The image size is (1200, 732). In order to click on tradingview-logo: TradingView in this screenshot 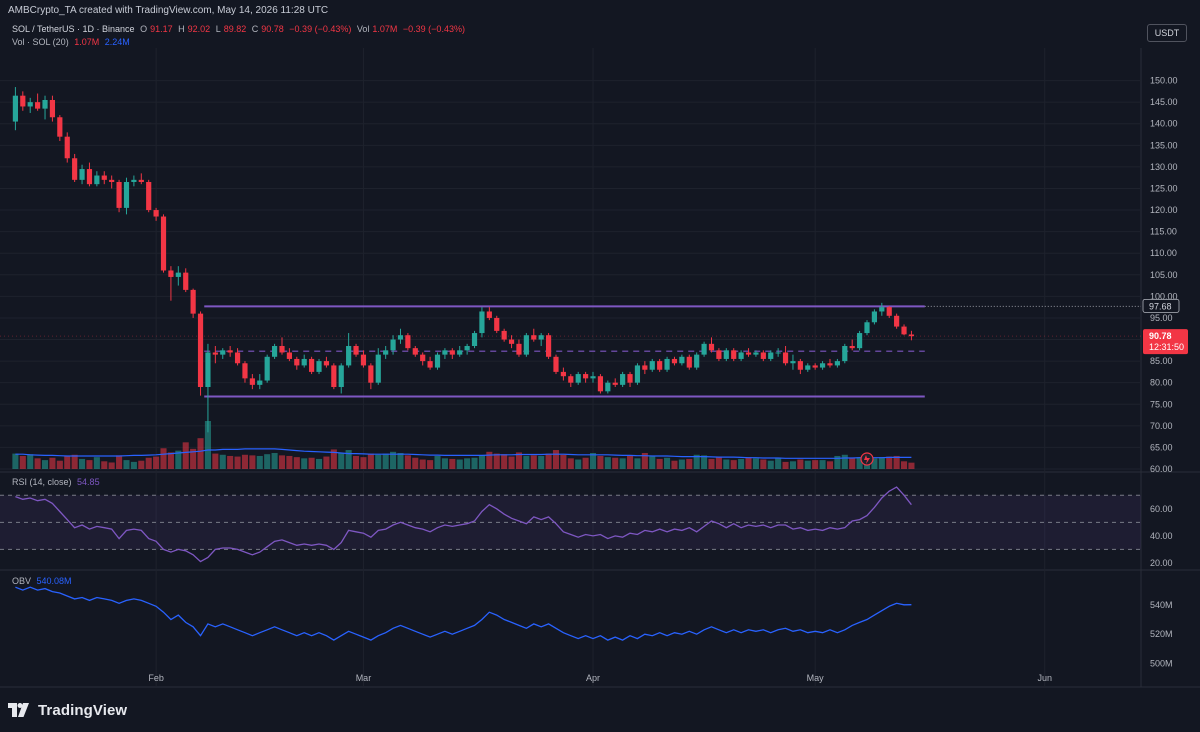, I will do `click(67, 710)`.